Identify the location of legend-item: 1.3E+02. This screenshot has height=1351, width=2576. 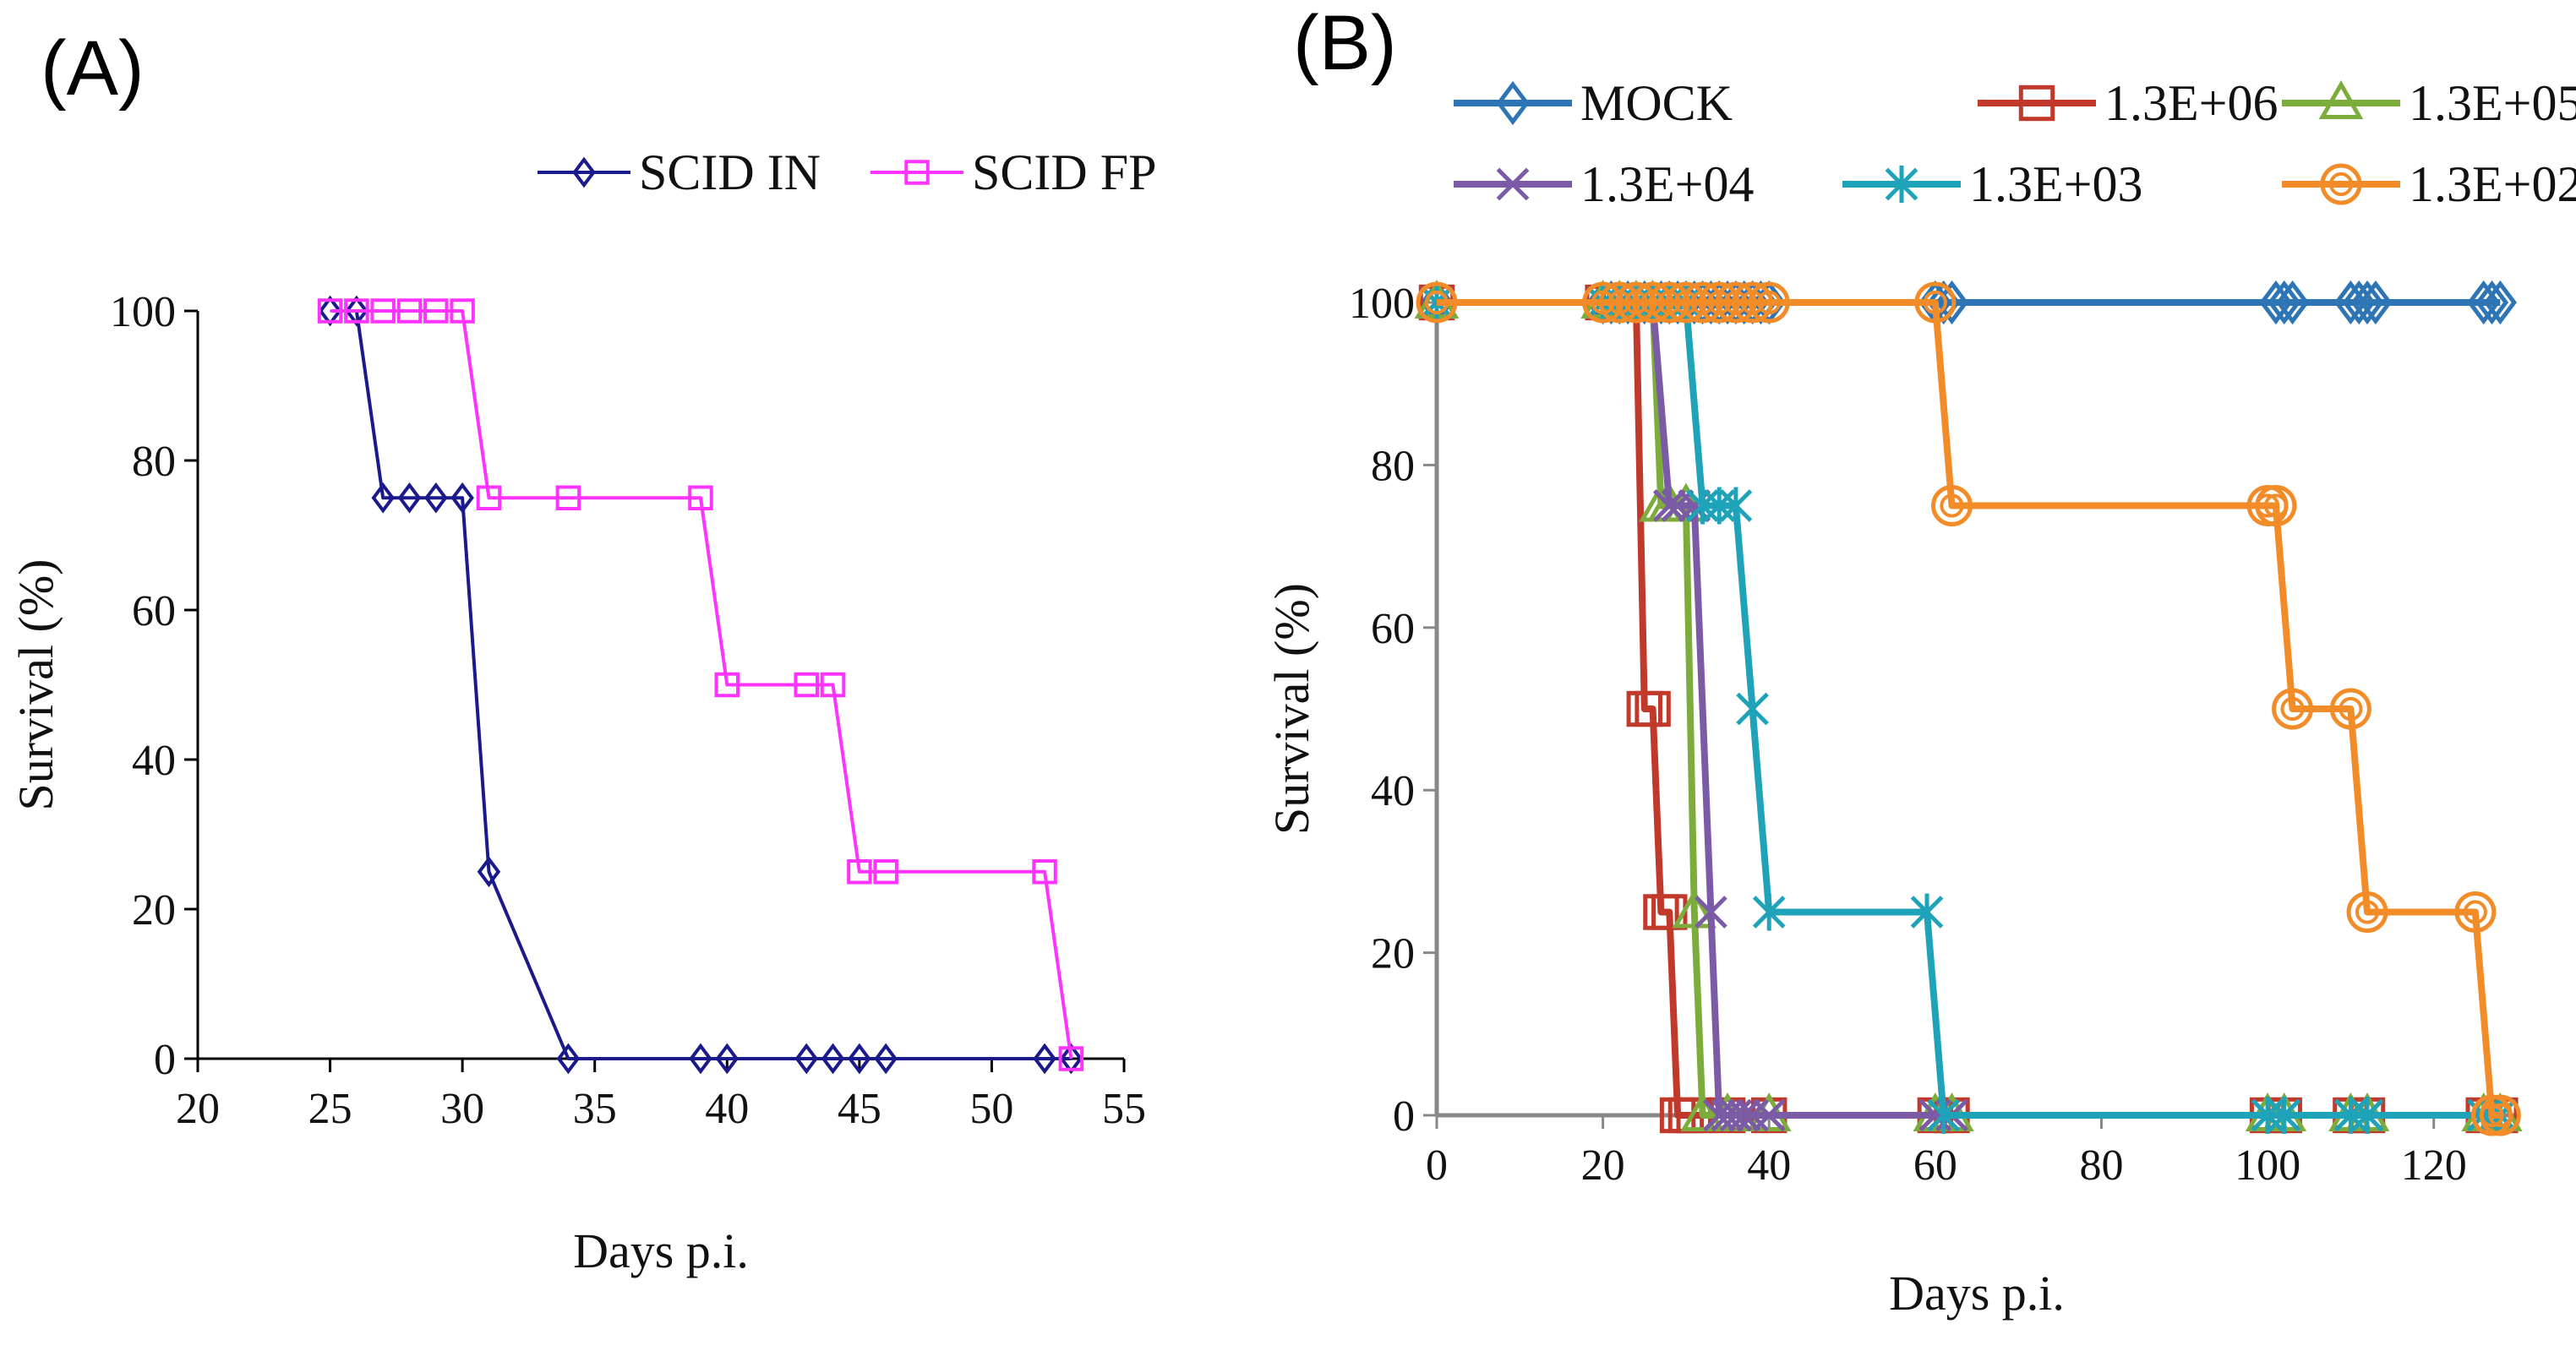
(2429, 184).